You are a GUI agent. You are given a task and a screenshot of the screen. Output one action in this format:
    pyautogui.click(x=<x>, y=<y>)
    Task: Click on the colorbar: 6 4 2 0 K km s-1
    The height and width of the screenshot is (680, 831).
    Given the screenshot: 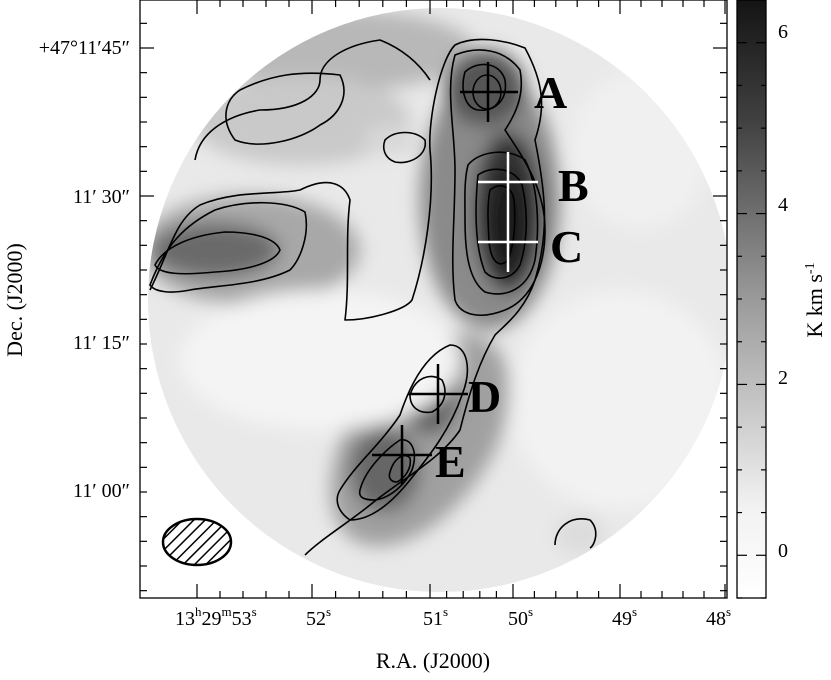 What is the action you would take?
    pyautogui.click(x=781, y=299)
    